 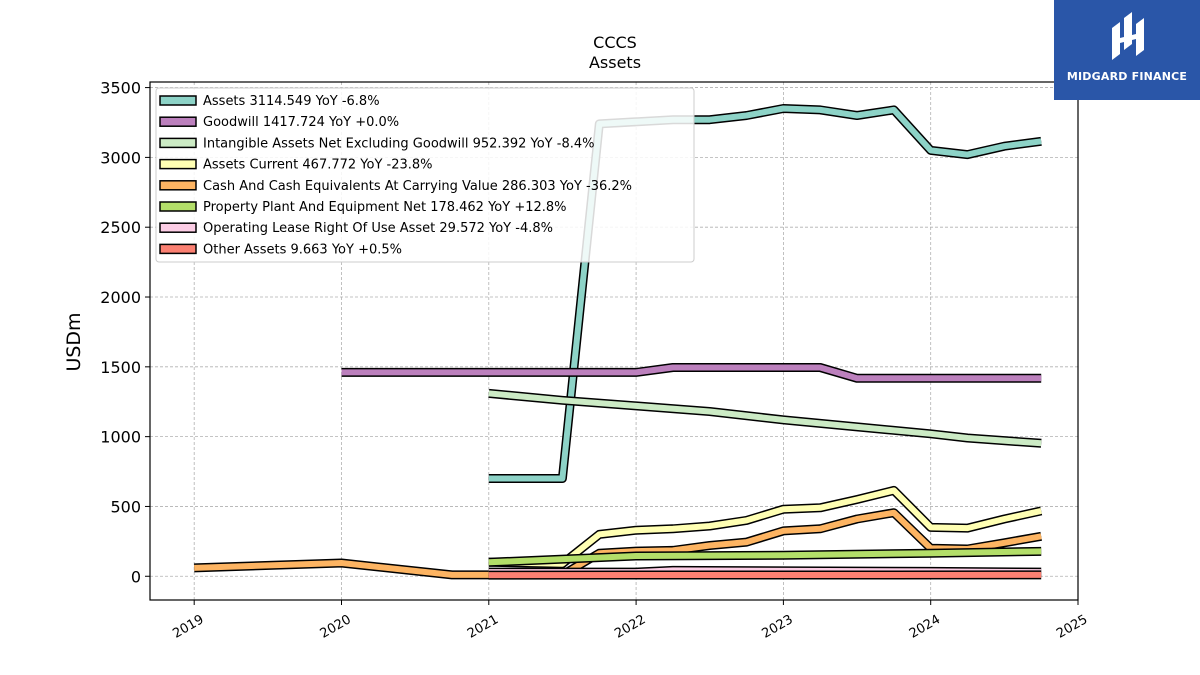 I want to click on y-tick-label: 3000, so click(x=120, y=157).